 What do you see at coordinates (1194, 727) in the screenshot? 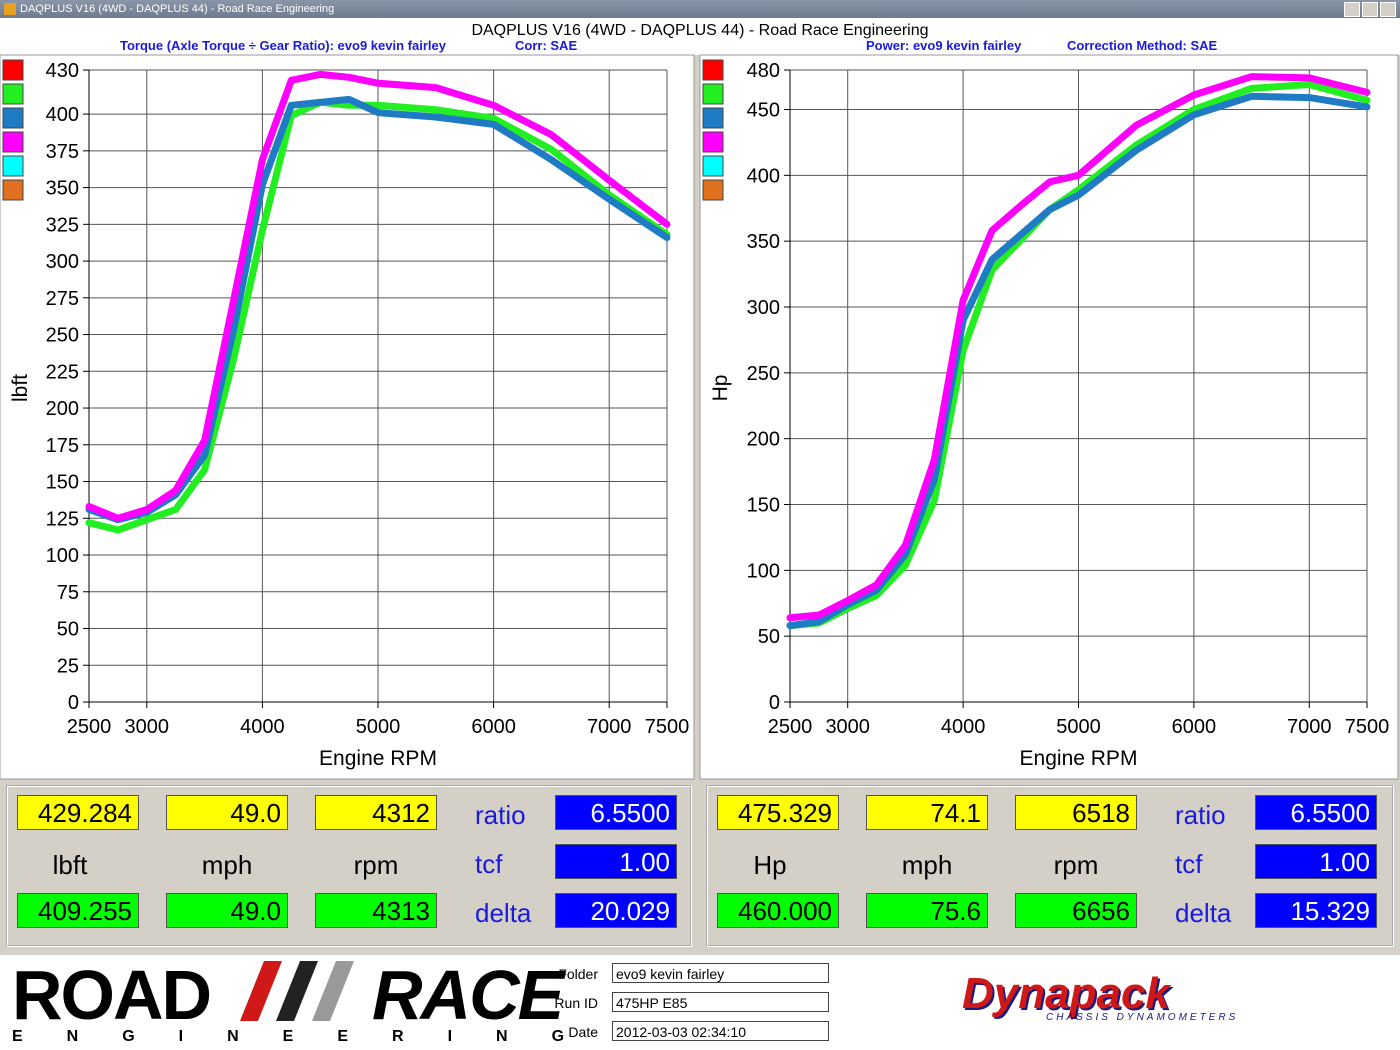
I see `x-tick-label: 6000` at bounding box center [1194, 727].